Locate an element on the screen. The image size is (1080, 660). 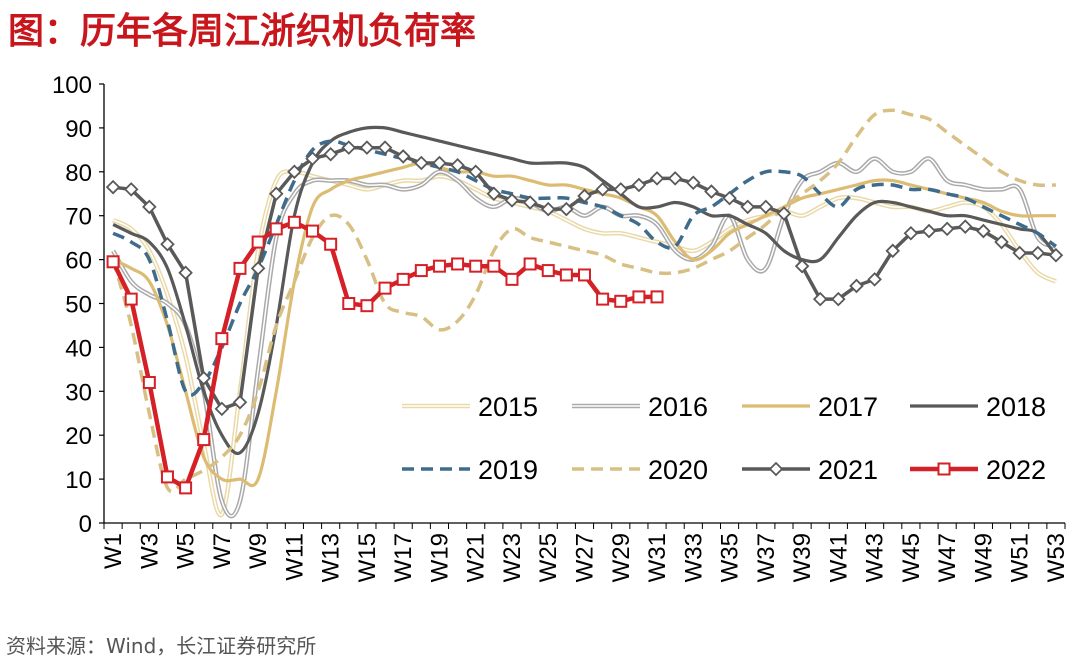
legend-label: 2016 is located at coordinates (678, 407).